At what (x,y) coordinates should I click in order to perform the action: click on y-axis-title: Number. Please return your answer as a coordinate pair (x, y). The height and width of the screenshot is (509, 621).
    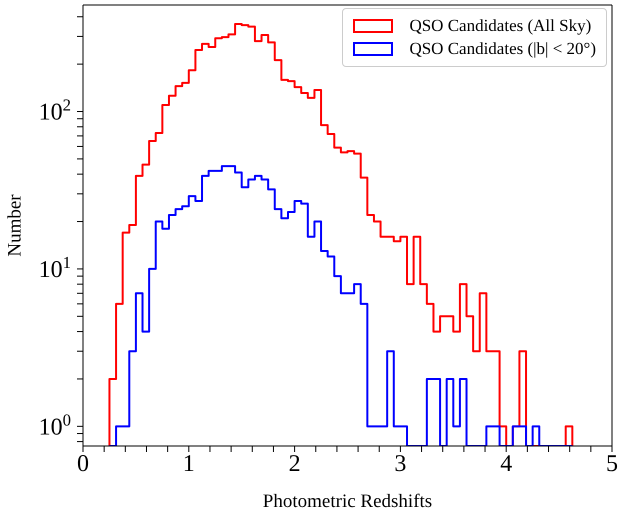
    Looking at the image, I should click on (15, 225).